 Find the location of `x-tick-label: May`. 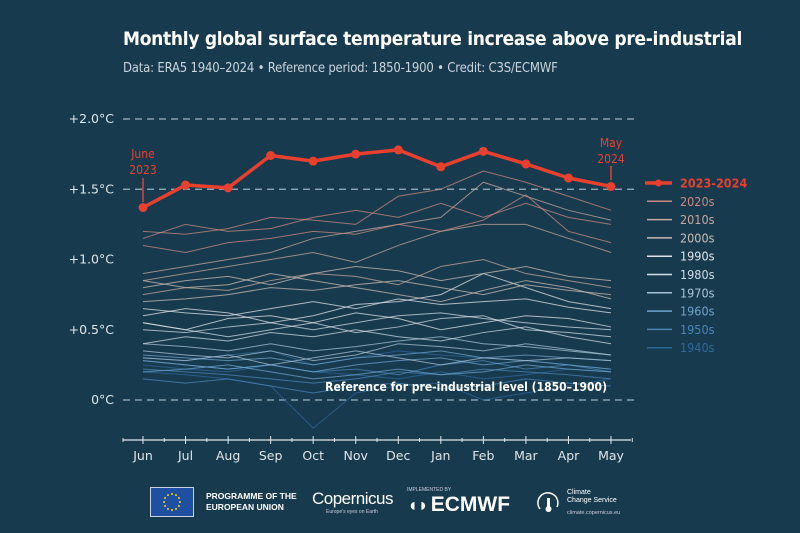

x-tick-label: May is located at coordinates (611, 455).